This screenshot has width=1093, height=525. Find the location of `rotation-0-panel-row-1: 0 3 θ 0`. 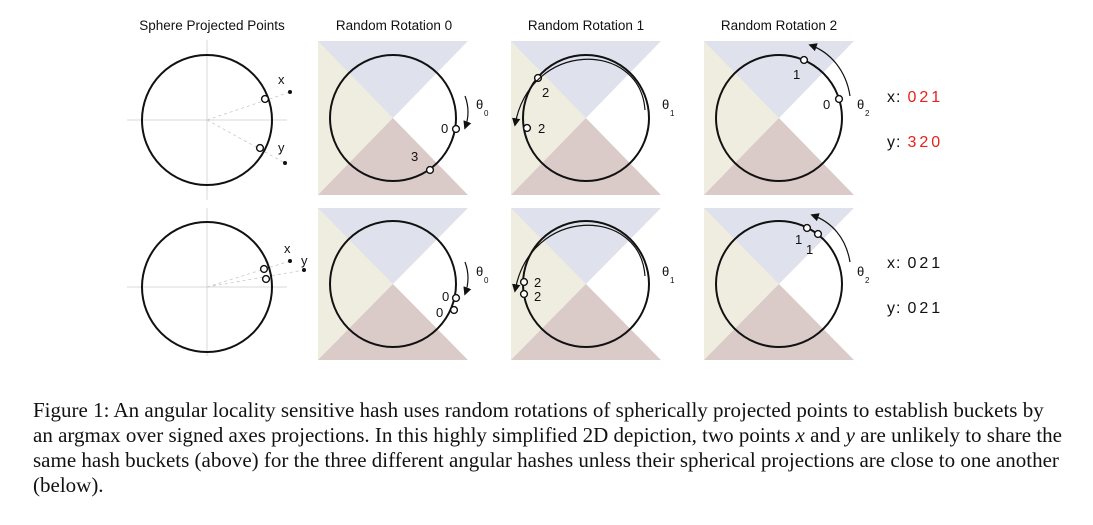

rotation-0-panel-row-1: 0 3 θ 0 is located at coordinates (403, 118).